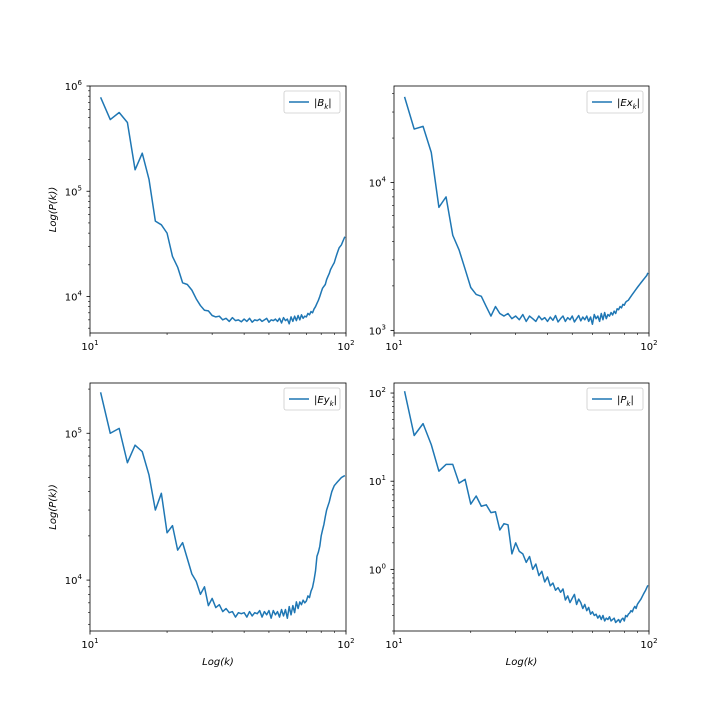 This screenshot has height=720, width=720. What do you see at coordinates (377, 569) in the screenshot?
I see `y-tick-label: 10⁰` at bounding box center [377, 569].